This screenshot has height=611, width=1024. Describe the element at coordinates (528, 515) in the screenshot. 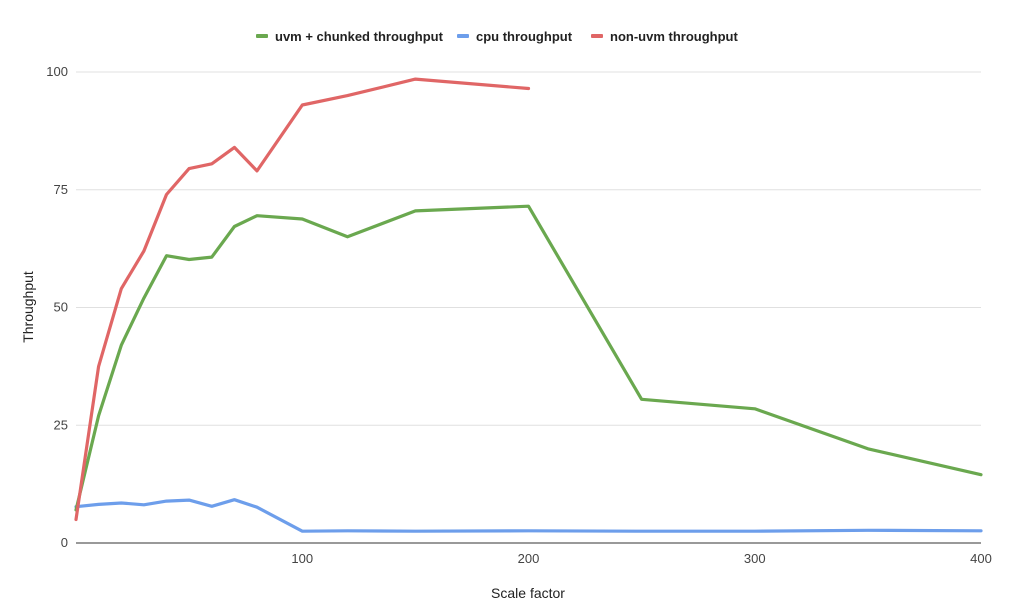

I see `series-line-cpu-throughput` at that location.